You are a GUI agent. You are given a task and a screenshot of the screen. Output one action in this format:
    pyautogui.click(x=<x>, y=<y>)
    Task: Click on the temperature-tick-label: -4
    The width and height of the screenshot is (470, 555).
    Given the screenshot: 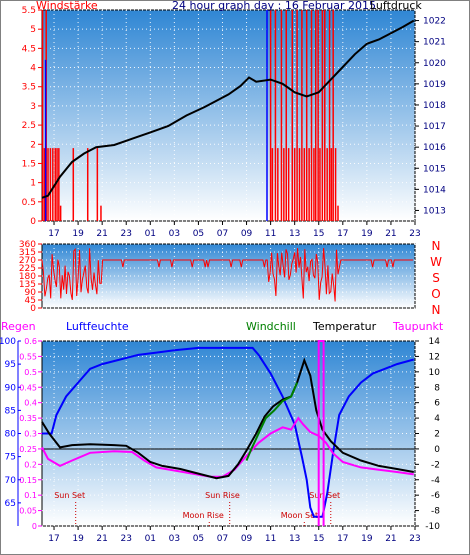 What is the action you would take?
    pyautogui.click(x=435, y=481)
    